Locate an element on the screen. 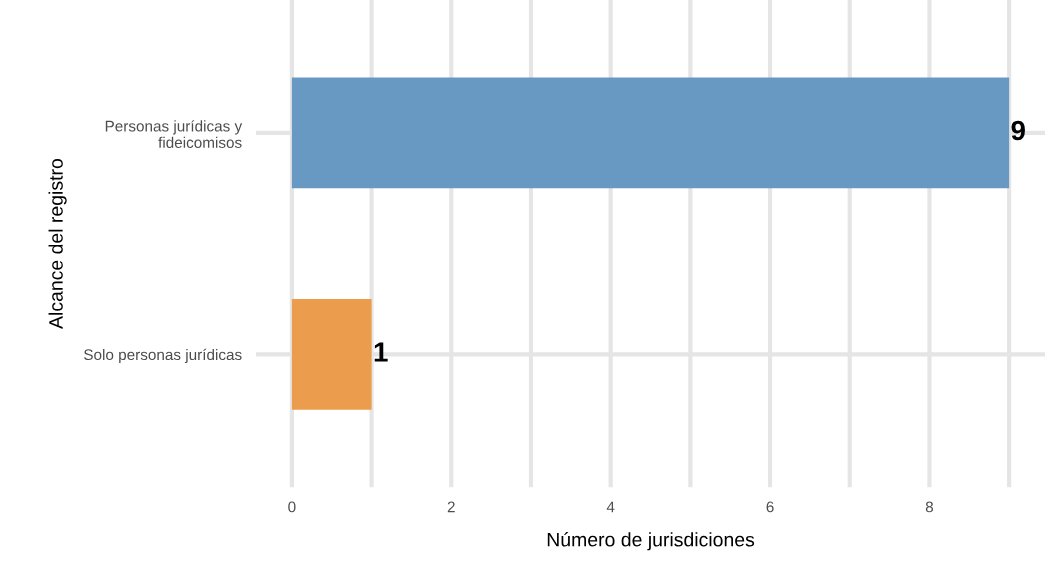 The image size is (1045, 580). x-tick-label: 0 is located at coordinates (292, 507).